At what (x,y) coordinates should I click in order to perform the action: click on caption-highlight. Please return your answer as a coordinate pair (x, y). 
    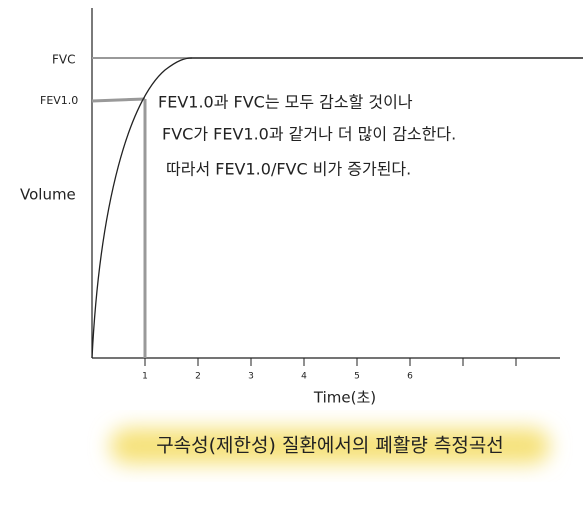
    Looking at the image, I should click on (330, 446).